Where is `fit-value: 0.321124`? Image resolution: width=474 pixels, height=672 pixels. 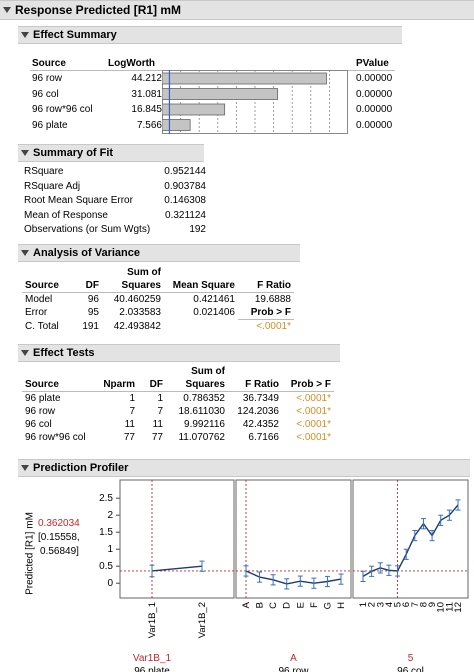
fit-value: 0.321124 is located at coordinates (185, 215).